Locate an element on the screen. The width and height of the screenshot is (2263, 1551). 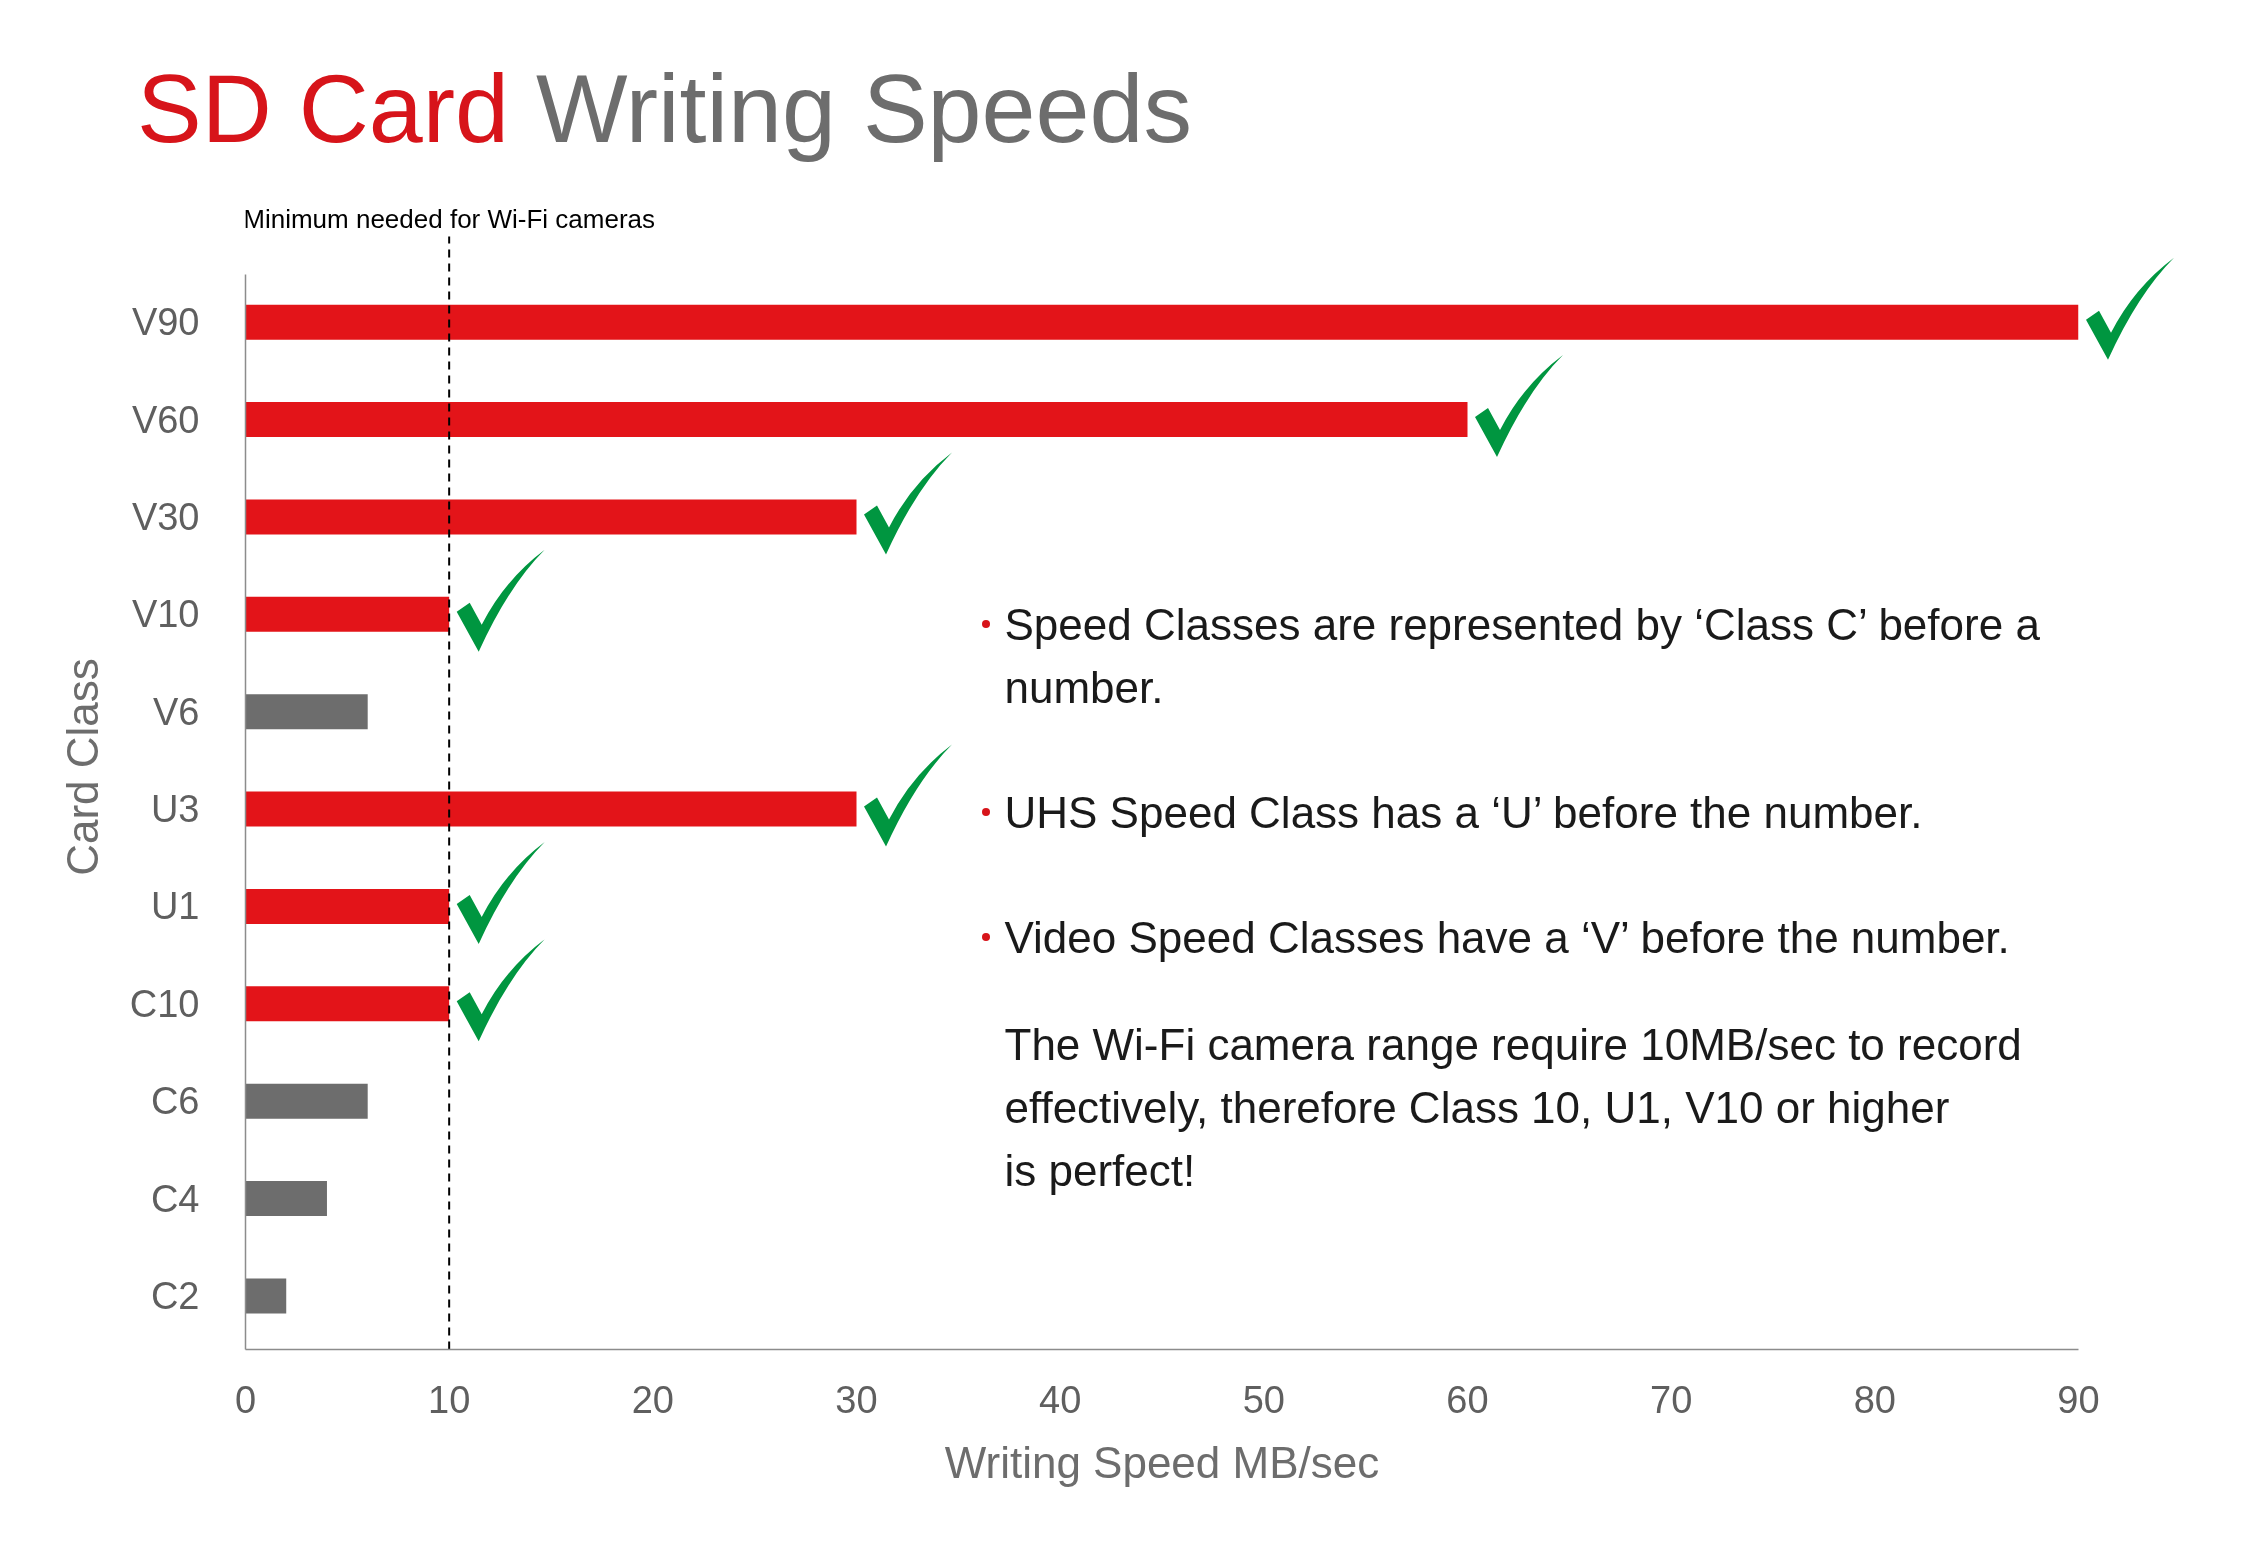
x-tick-label: 40 is located at coordinates (1060, 1399).